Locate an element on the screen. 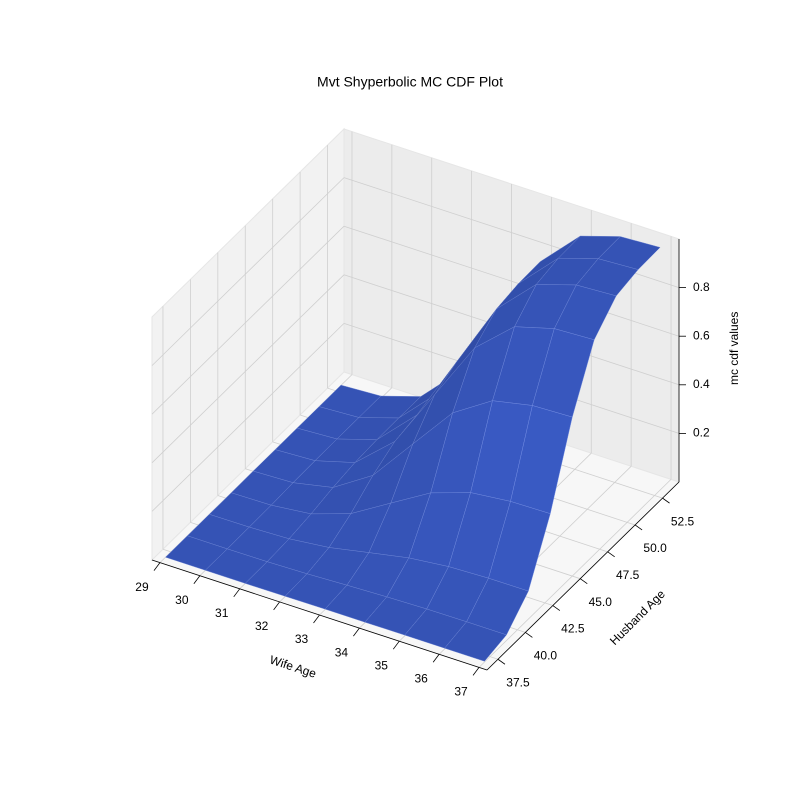 This screenshot has height=805, width=800. y-tick-label: 40.0 is located at coordinates (546, 656).